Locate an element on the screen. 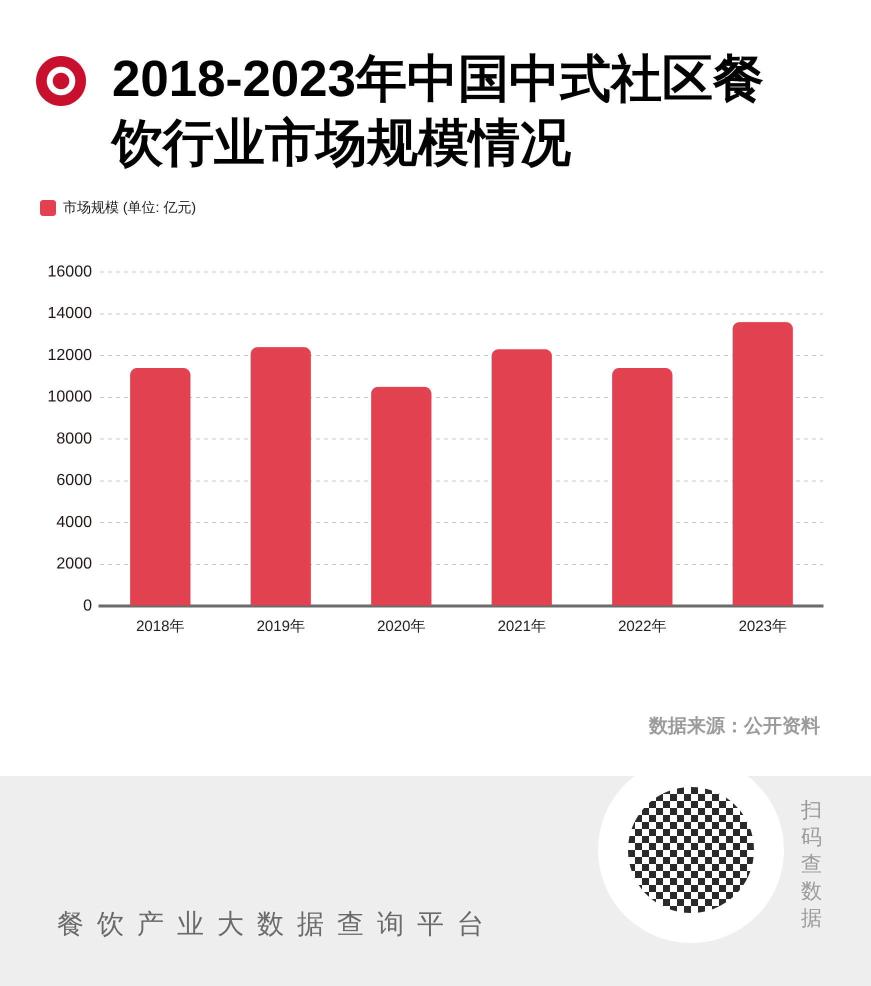 The width and height of the screenshot is (871, 986). y-tick-label: 8000 is located at coordinates (74, 439).